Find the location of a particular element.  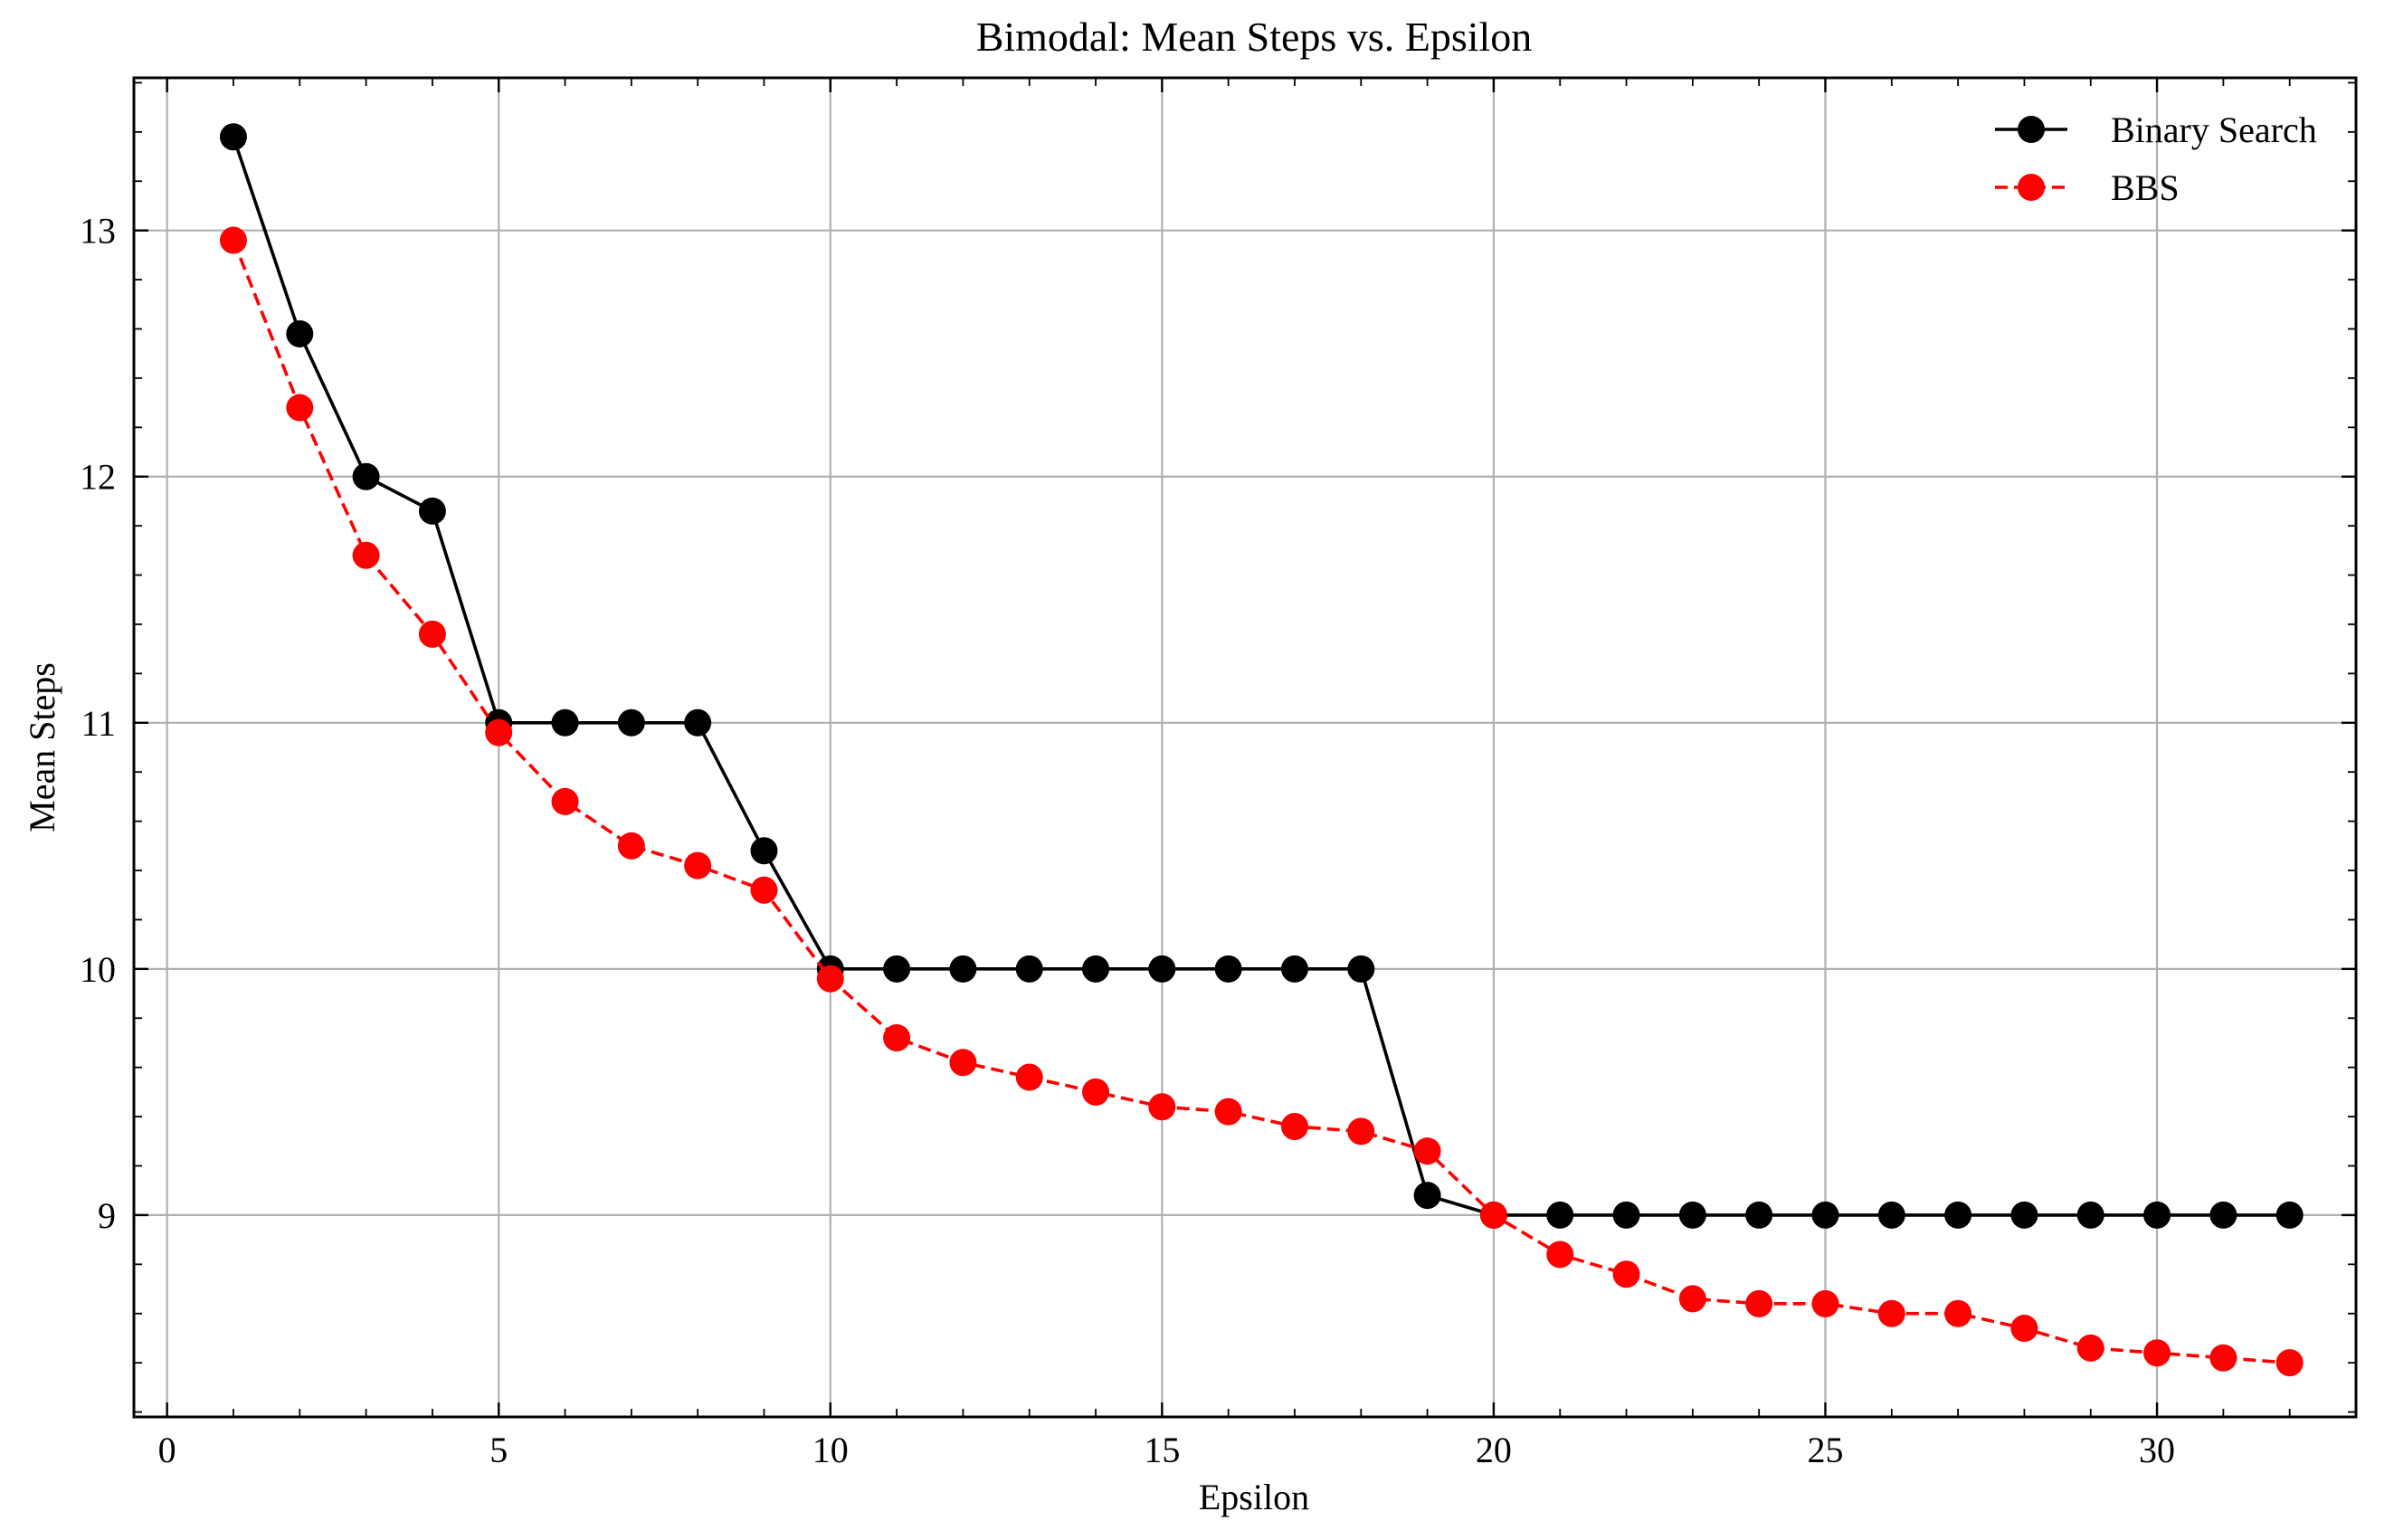

x-tick-label: 25 is located at coordinates (1825, 1450).